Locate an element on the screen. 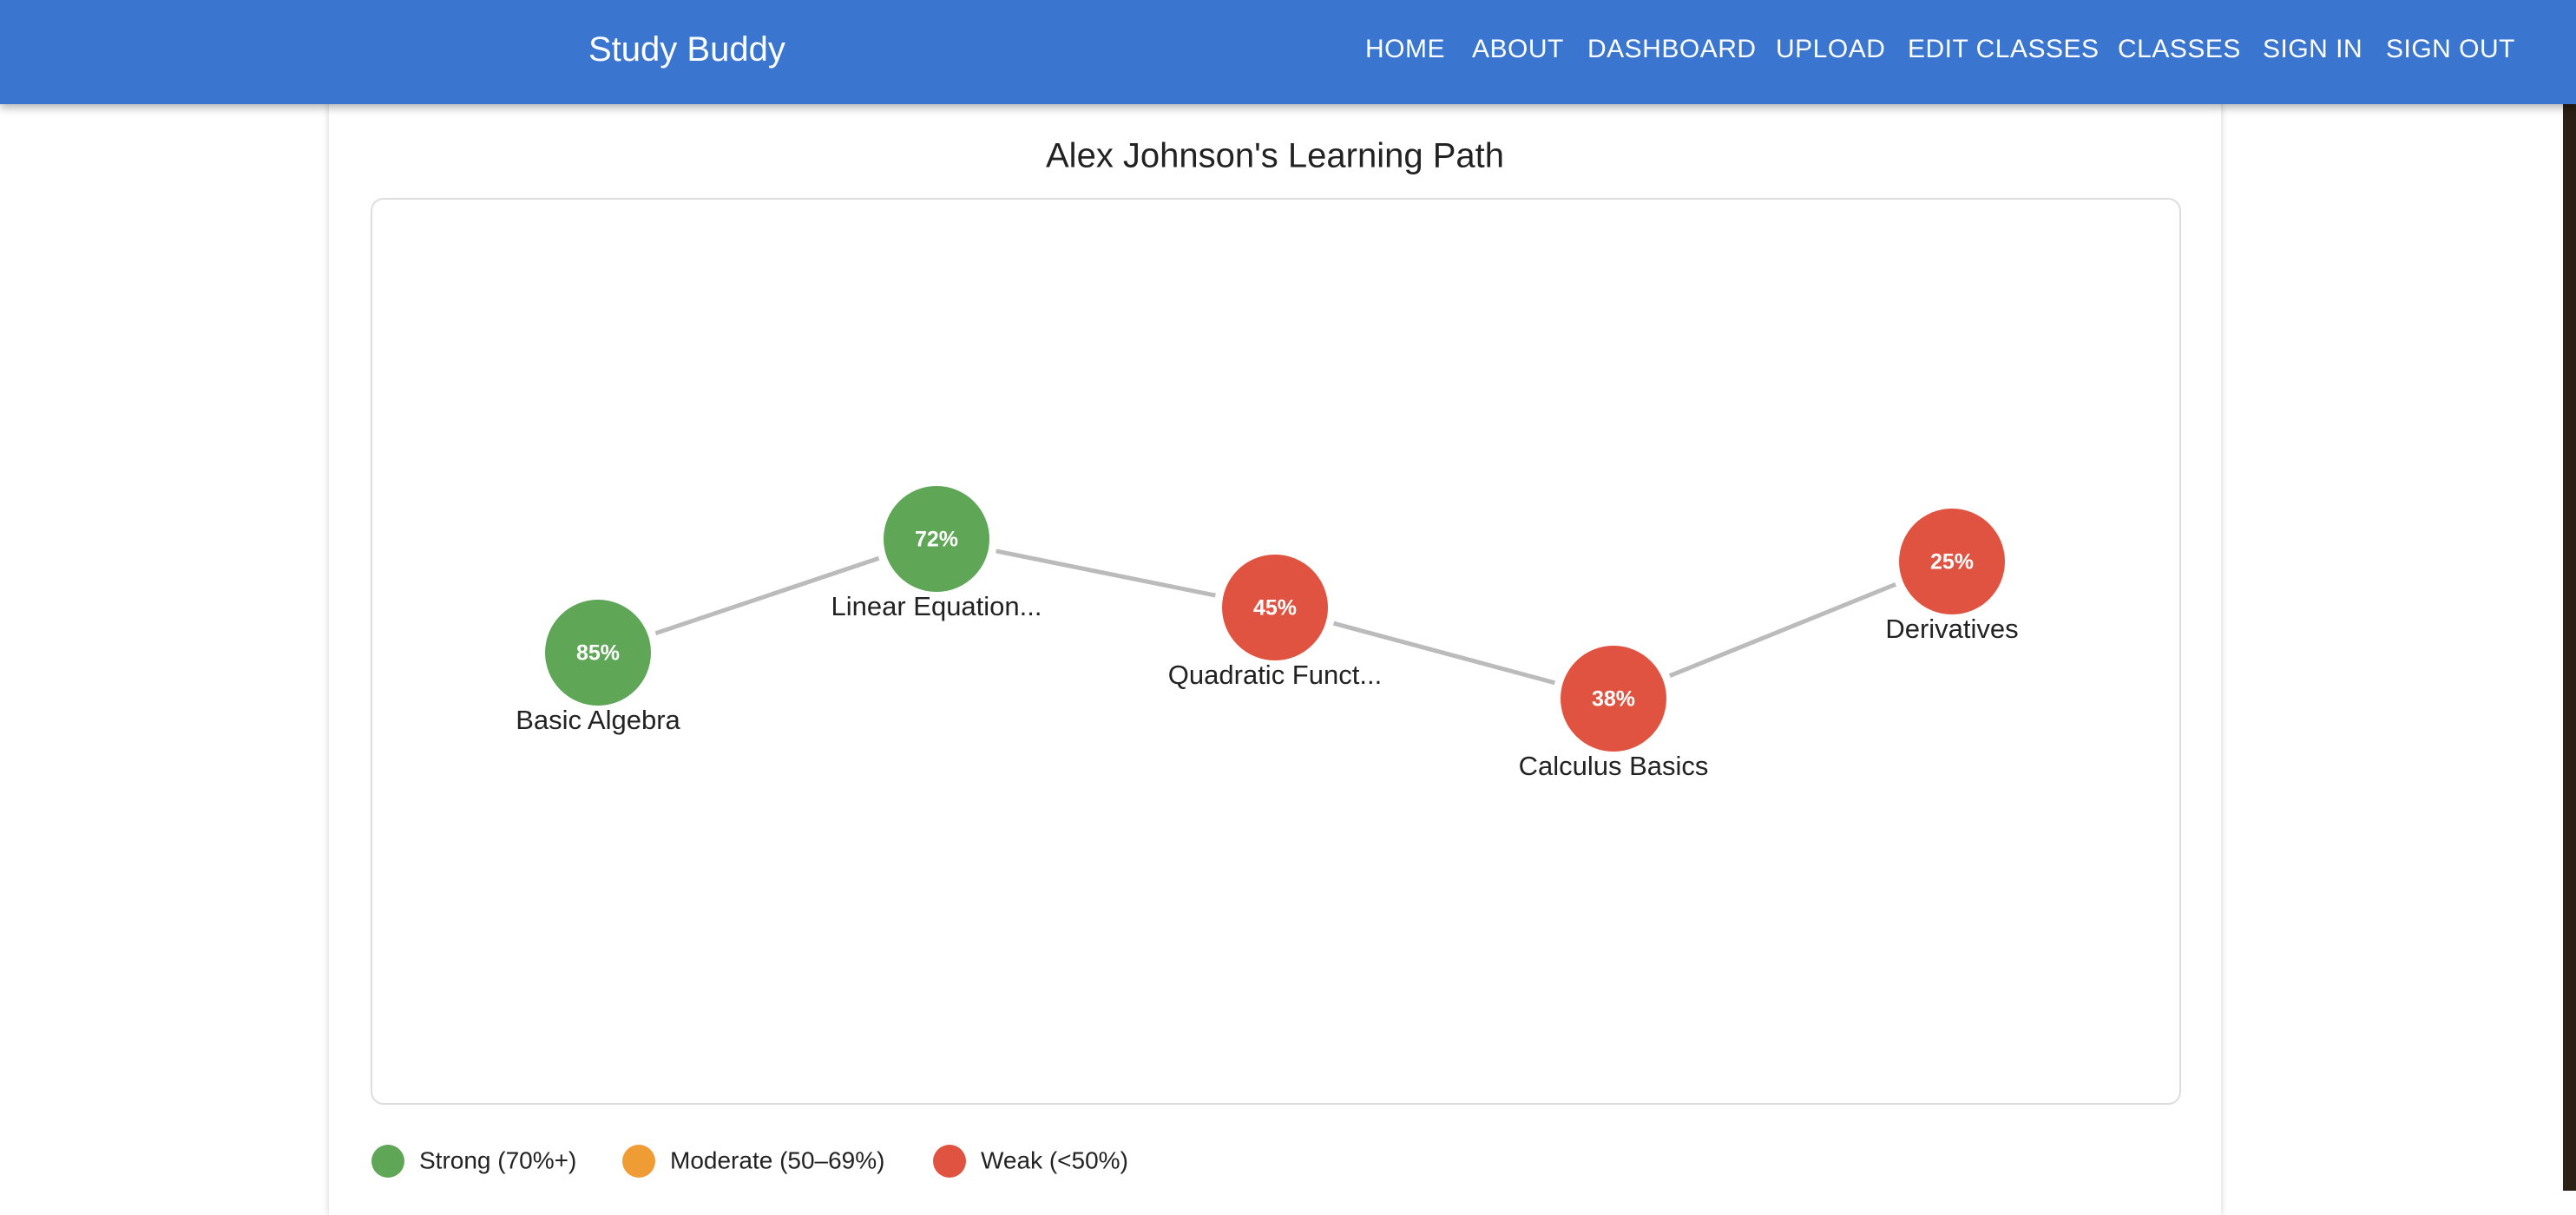 This screenshot has width=2576, height=1215. brand: Study Buddy is located at coordinates (687, 49).